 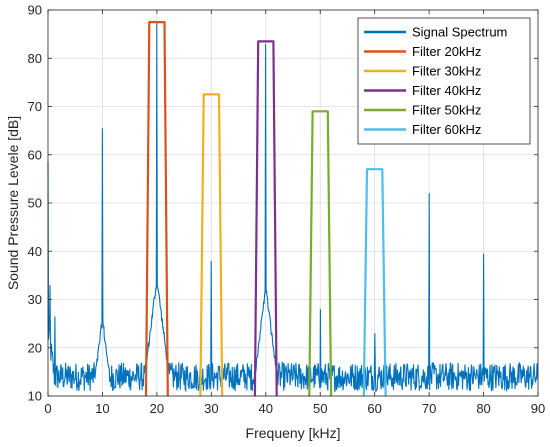 What do you see at coordinates (35, 106) in the screenshot?
I see `y-tick-label: 70` at bounding box center [35, 106].